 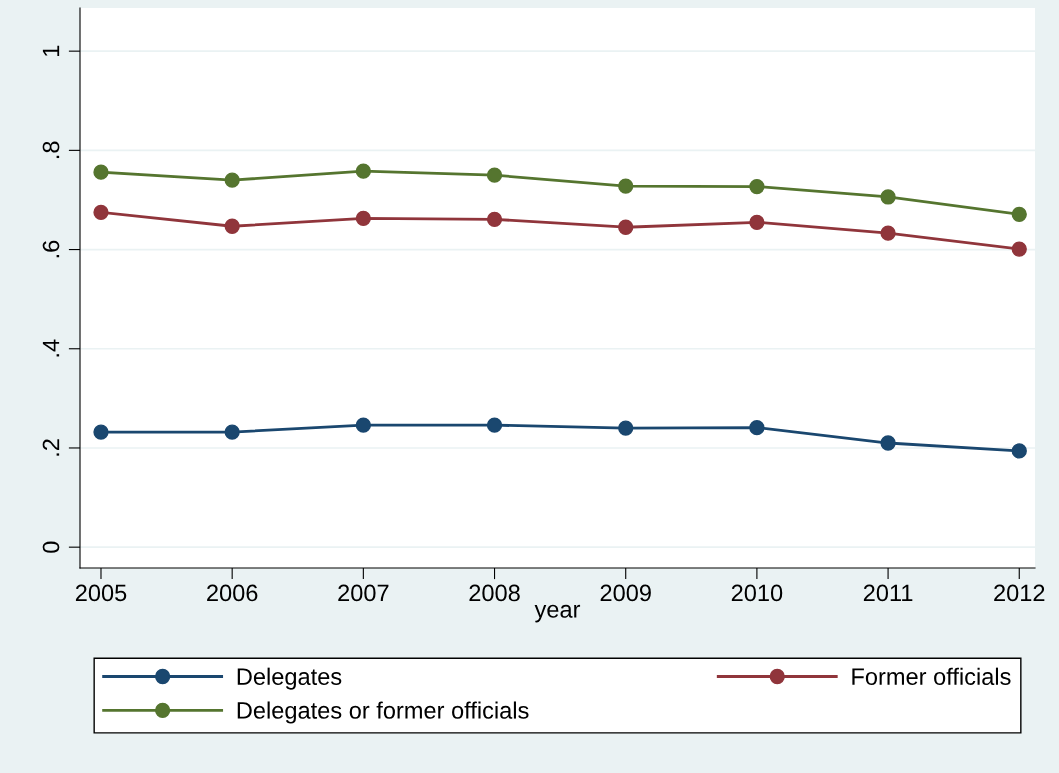 I want to click on x-tick-label: 2010, so click(x=757, y=593).